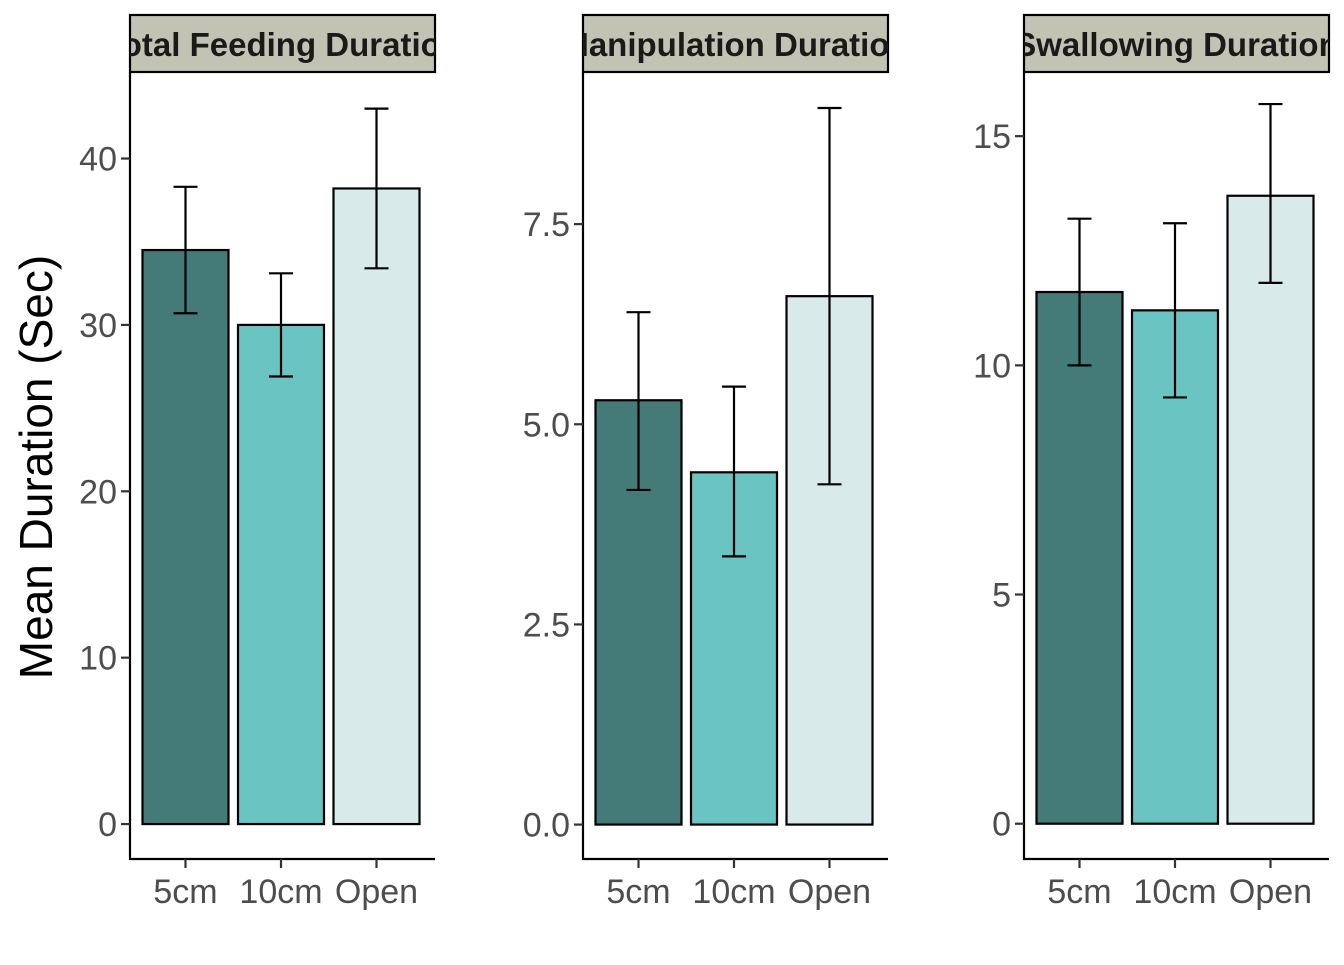 The width and height of the screenshot is (1344, 965). I want to click on y-tick-label: 30, so click(98, 326).